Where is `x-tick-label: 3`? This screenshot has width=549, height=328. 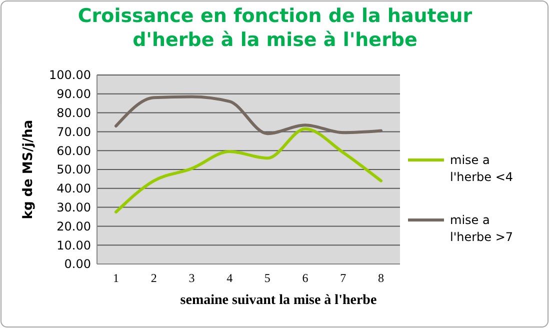
x-tick-label: 3 is located at coordinates (191, 278).